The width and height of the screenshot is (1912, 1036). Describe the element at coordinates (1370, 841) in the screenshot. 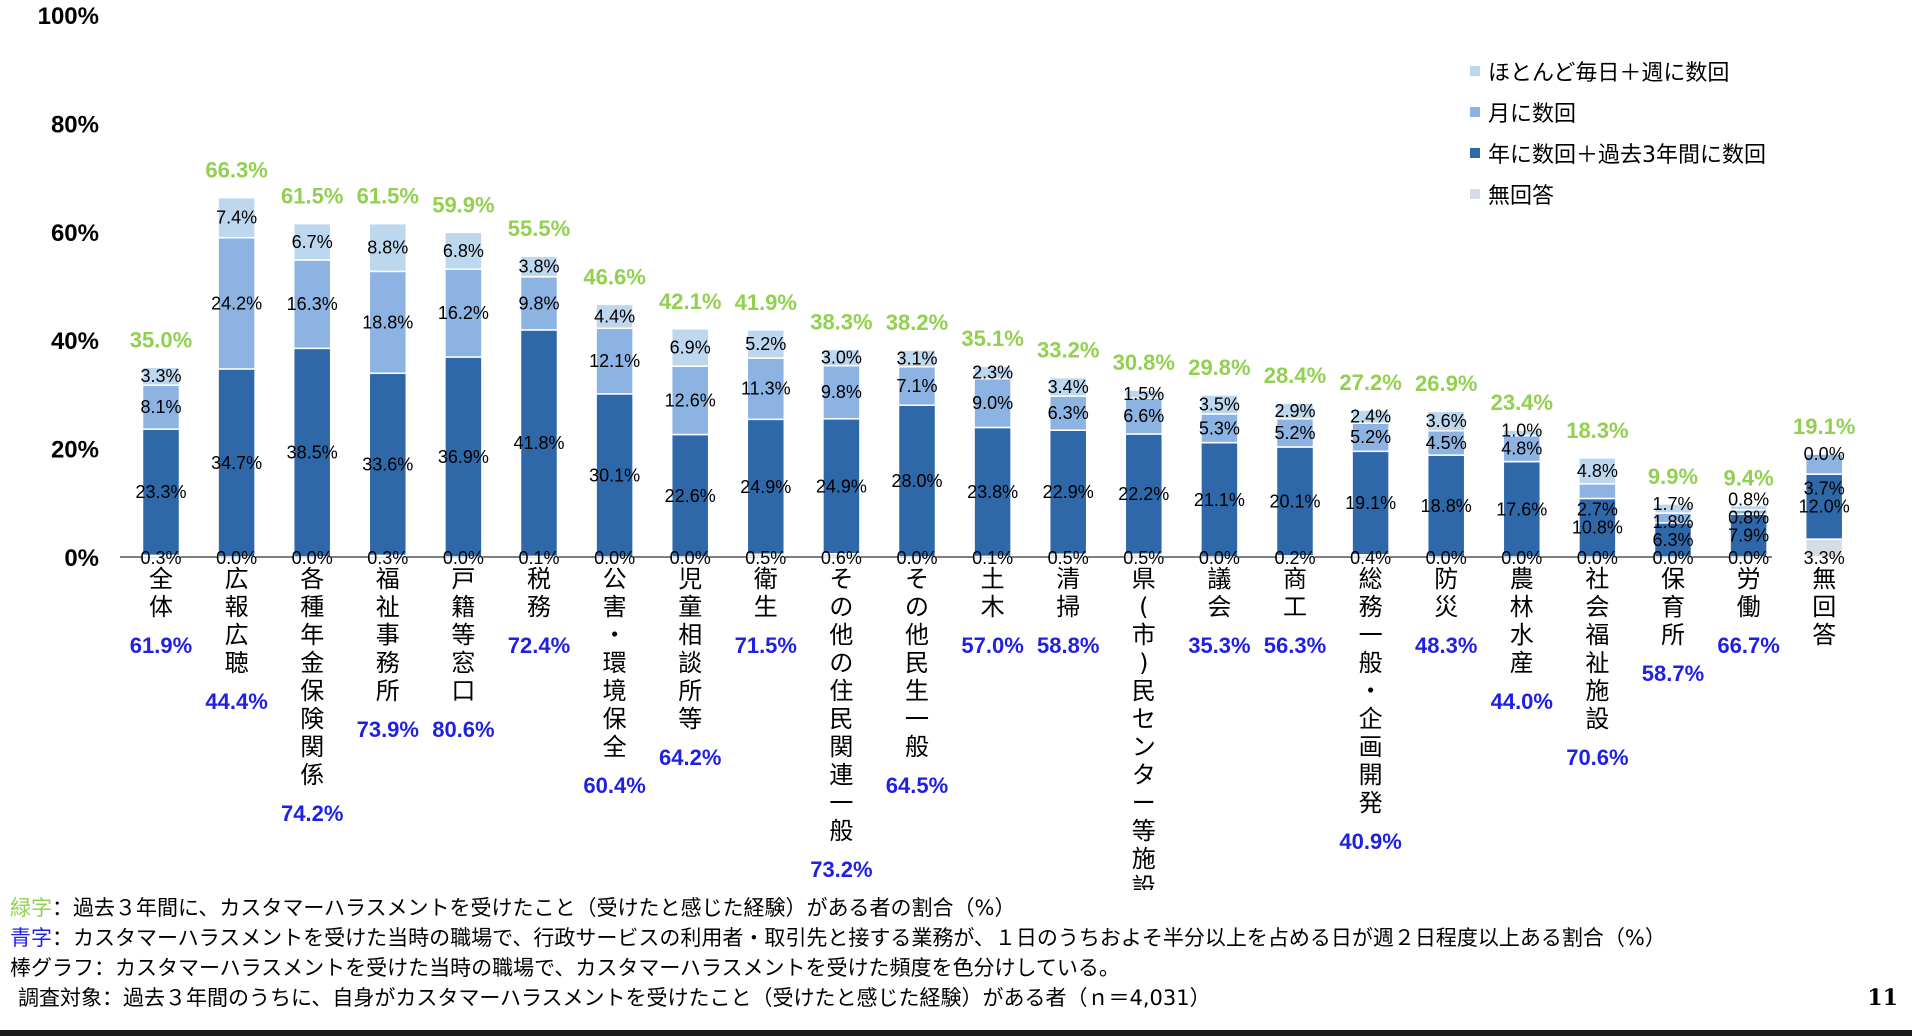

I see `blue-value-label: 40.9%` at that location.